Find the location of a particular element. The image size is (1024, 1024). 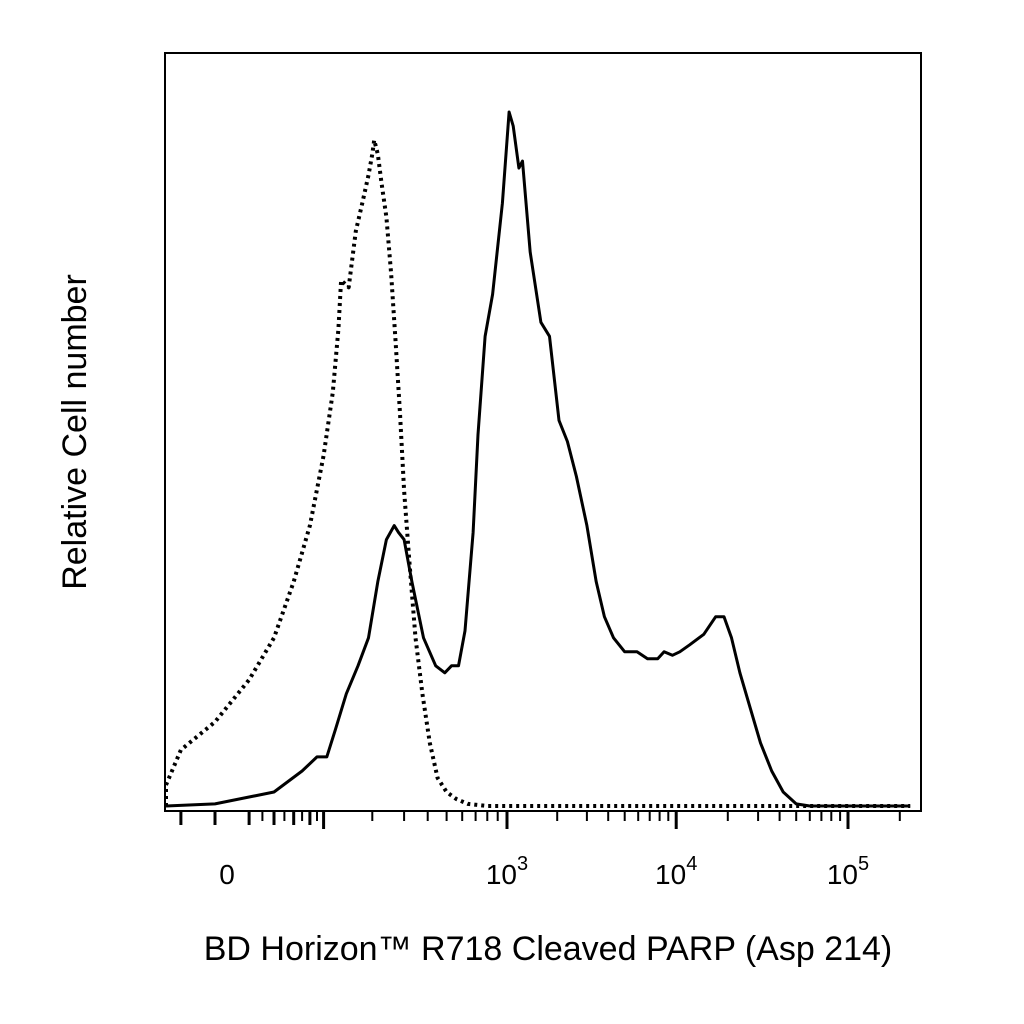

x-axis-title: BD Horizon™ R718 Cleaved PARP (Asp 214) is located at coordinates (548, 949).